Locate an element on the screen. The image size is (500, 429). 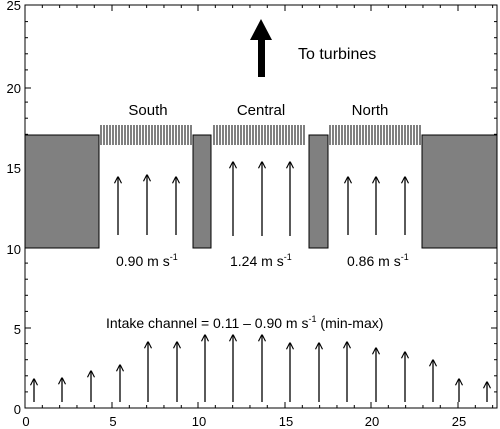
x-tick-label-15: 15 is located at coordinates (286, 421).